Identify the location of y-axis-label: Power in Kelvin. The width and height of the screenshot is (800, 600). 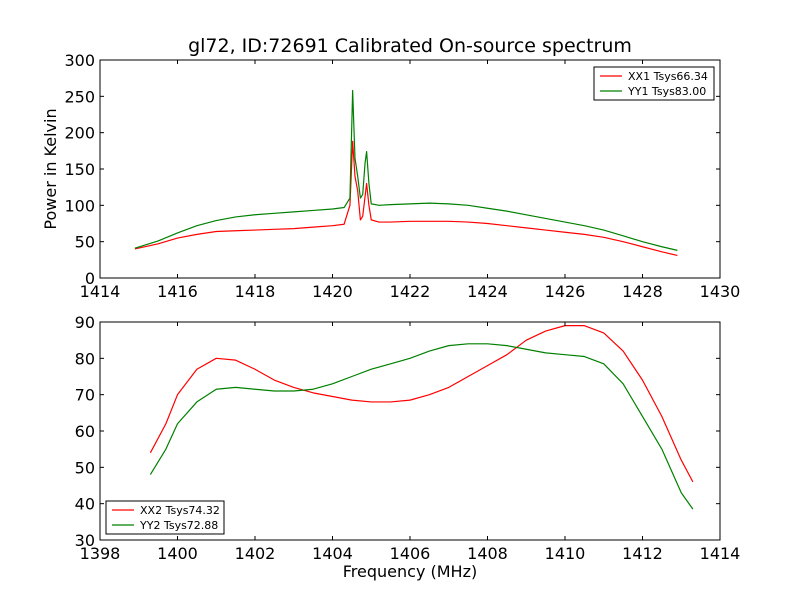
(50, 168).